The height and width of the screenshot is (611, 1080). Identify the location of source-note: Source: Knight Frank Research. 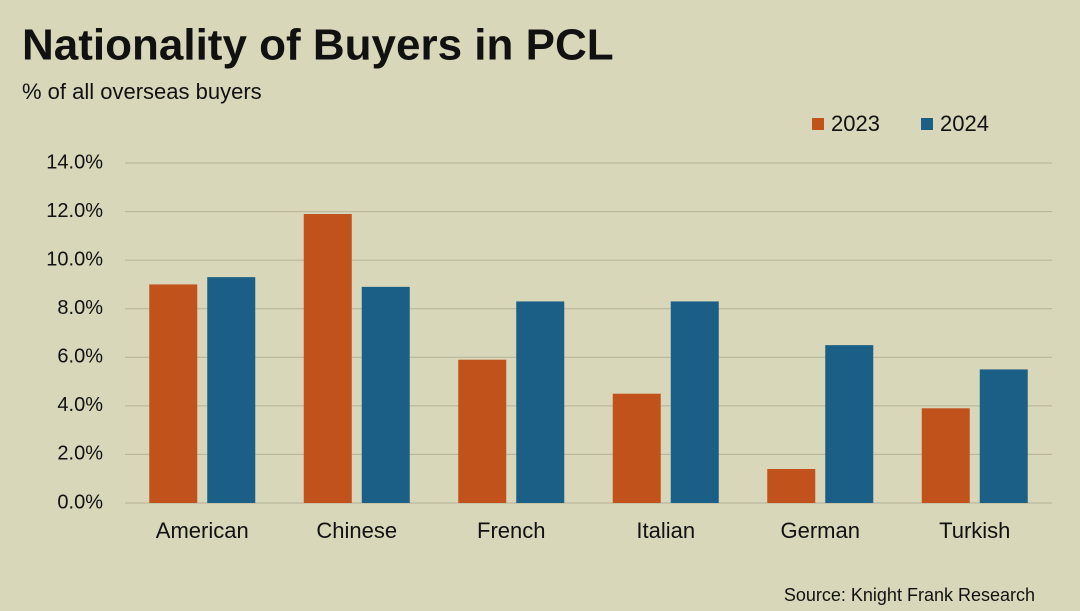
(909, 595).